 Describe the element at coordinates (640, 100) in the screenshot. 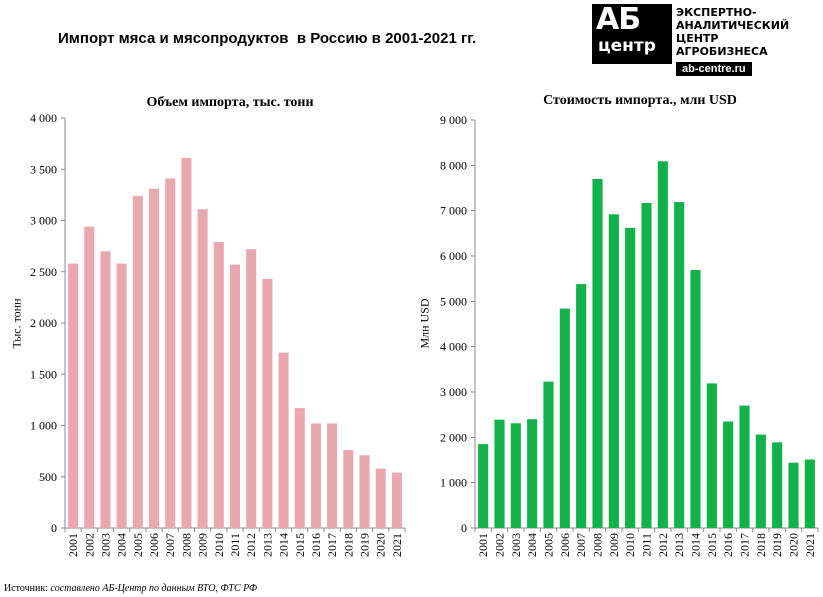

I see `right-chart-title: Стоимость импорта., млн USD` at that location.